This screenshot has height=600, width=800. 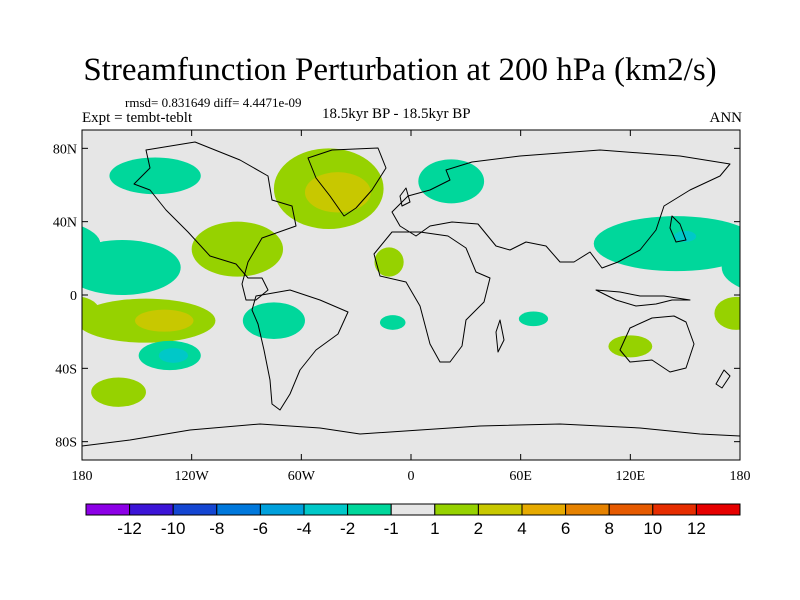 I want to click on stats-text: rmsd= 0.831649 diff= 4.4471e-09, so click(x=213, y=102).